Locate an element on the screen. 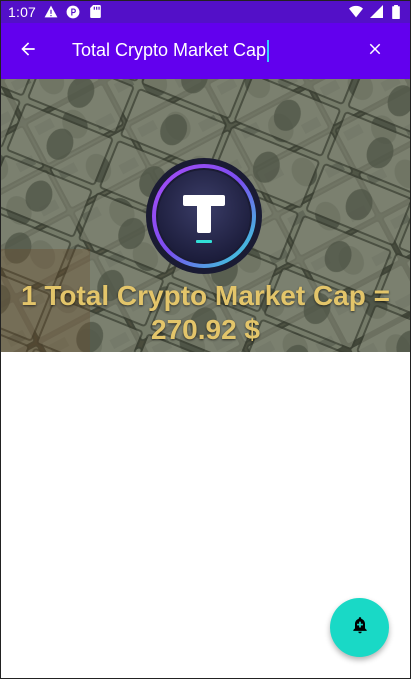 This screenshot has width=411, height=679. warning-icon is located at coordinates (51, 12).